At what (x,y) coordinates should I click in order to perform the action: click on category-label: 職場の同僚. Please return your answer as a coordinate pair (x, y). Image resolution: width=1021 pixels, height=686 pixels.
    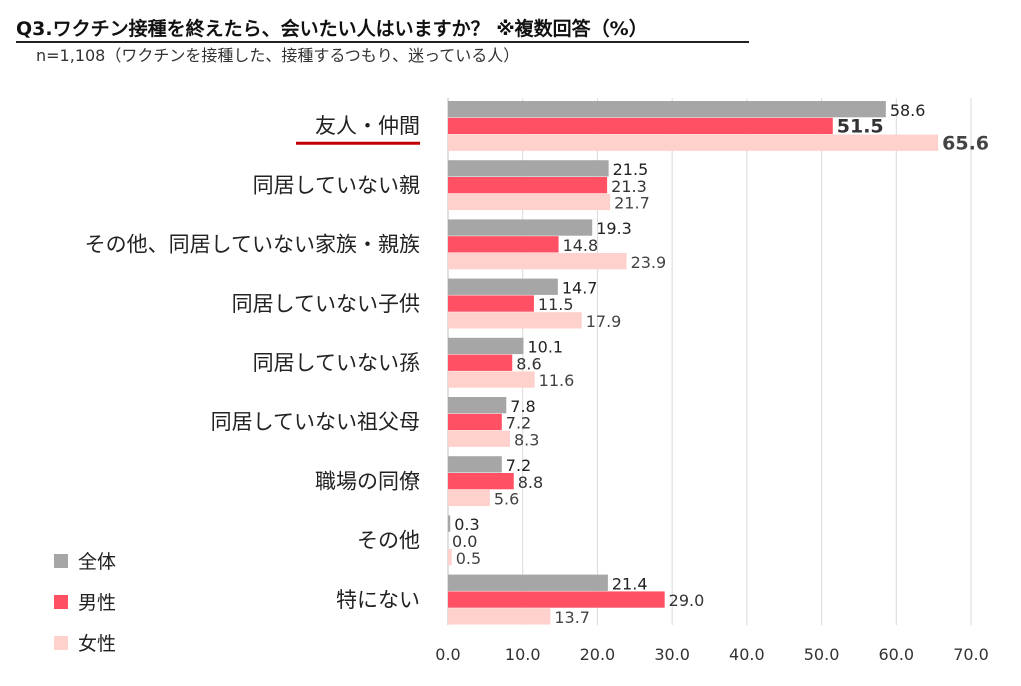
    Looking at the image, I should click on (367, 481).